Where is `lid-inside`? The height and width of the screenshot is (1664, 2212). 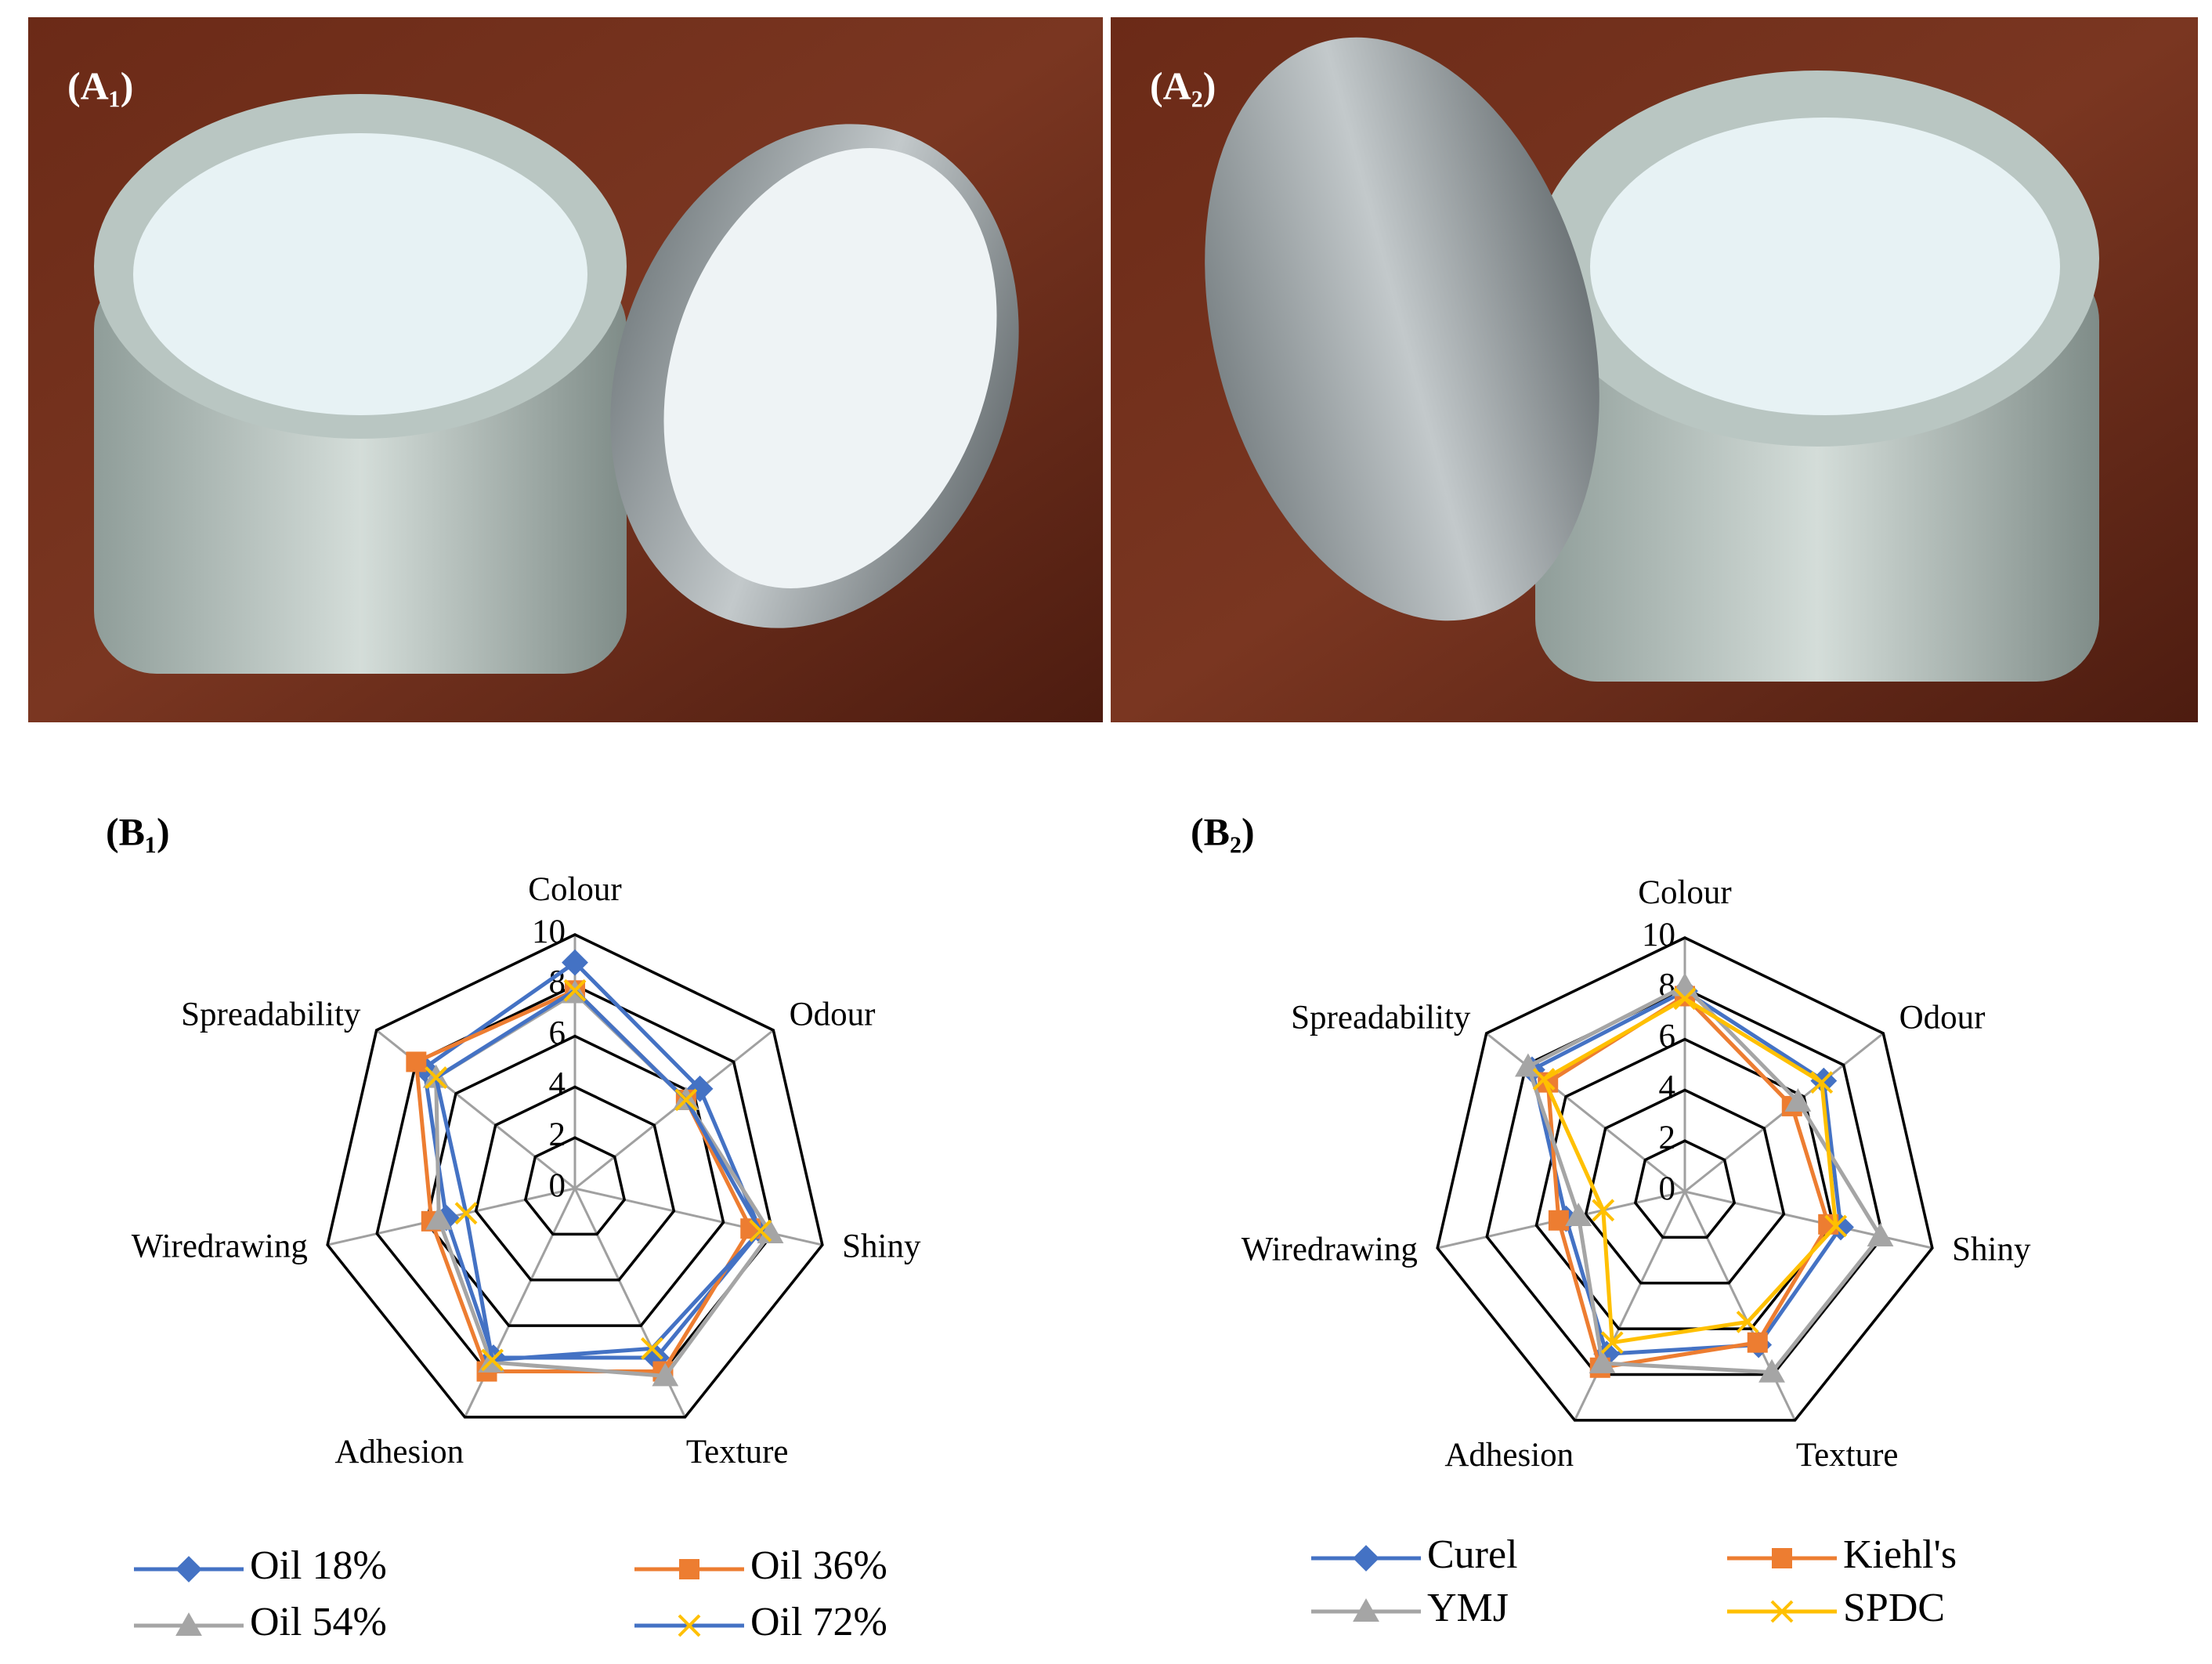
lid-inside is located at coordinates (830, 368).